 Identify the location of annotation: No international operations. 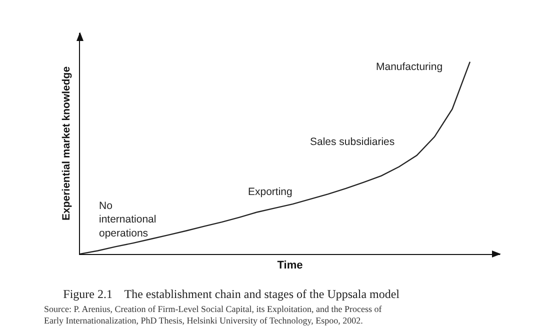
(127, 220).